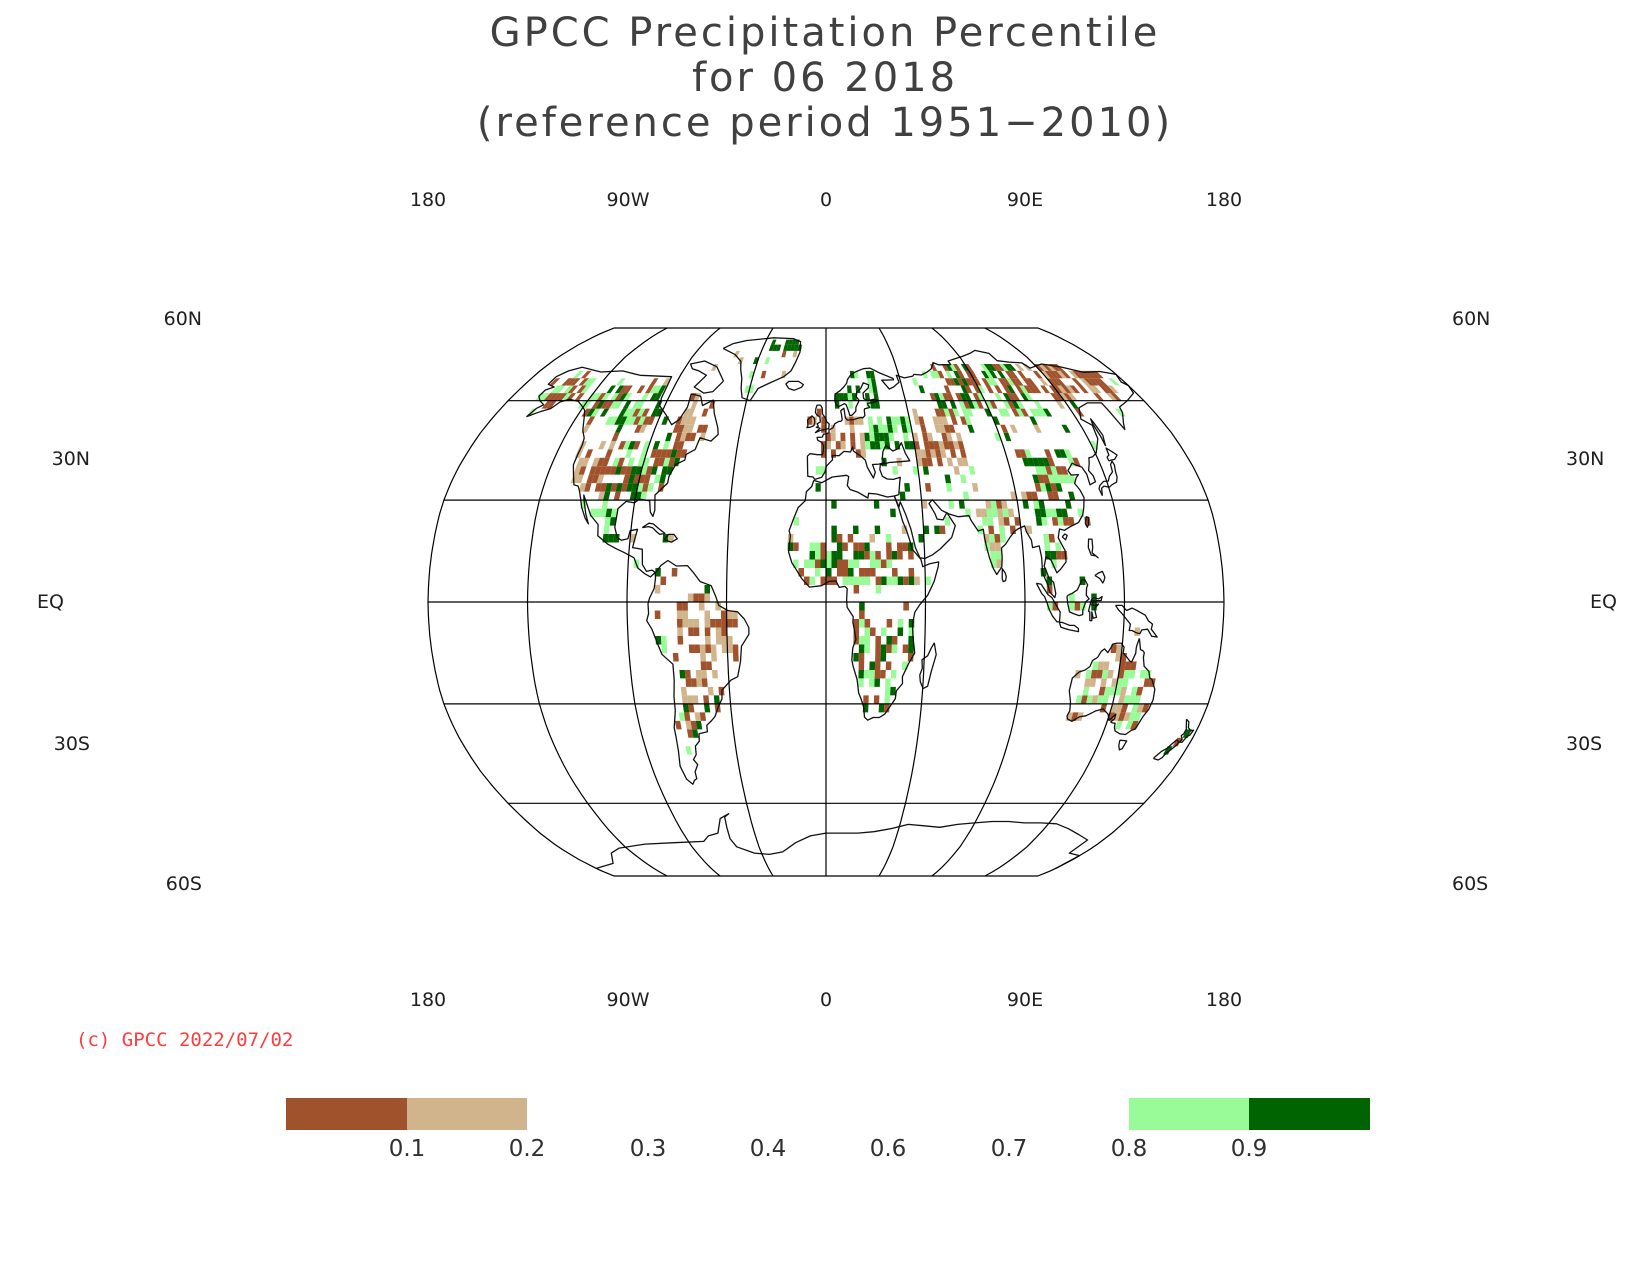 The width and height of the screenshot is (1650, 1270). I want to click on lat-label-left-30s: 30S, so click(72, 744).